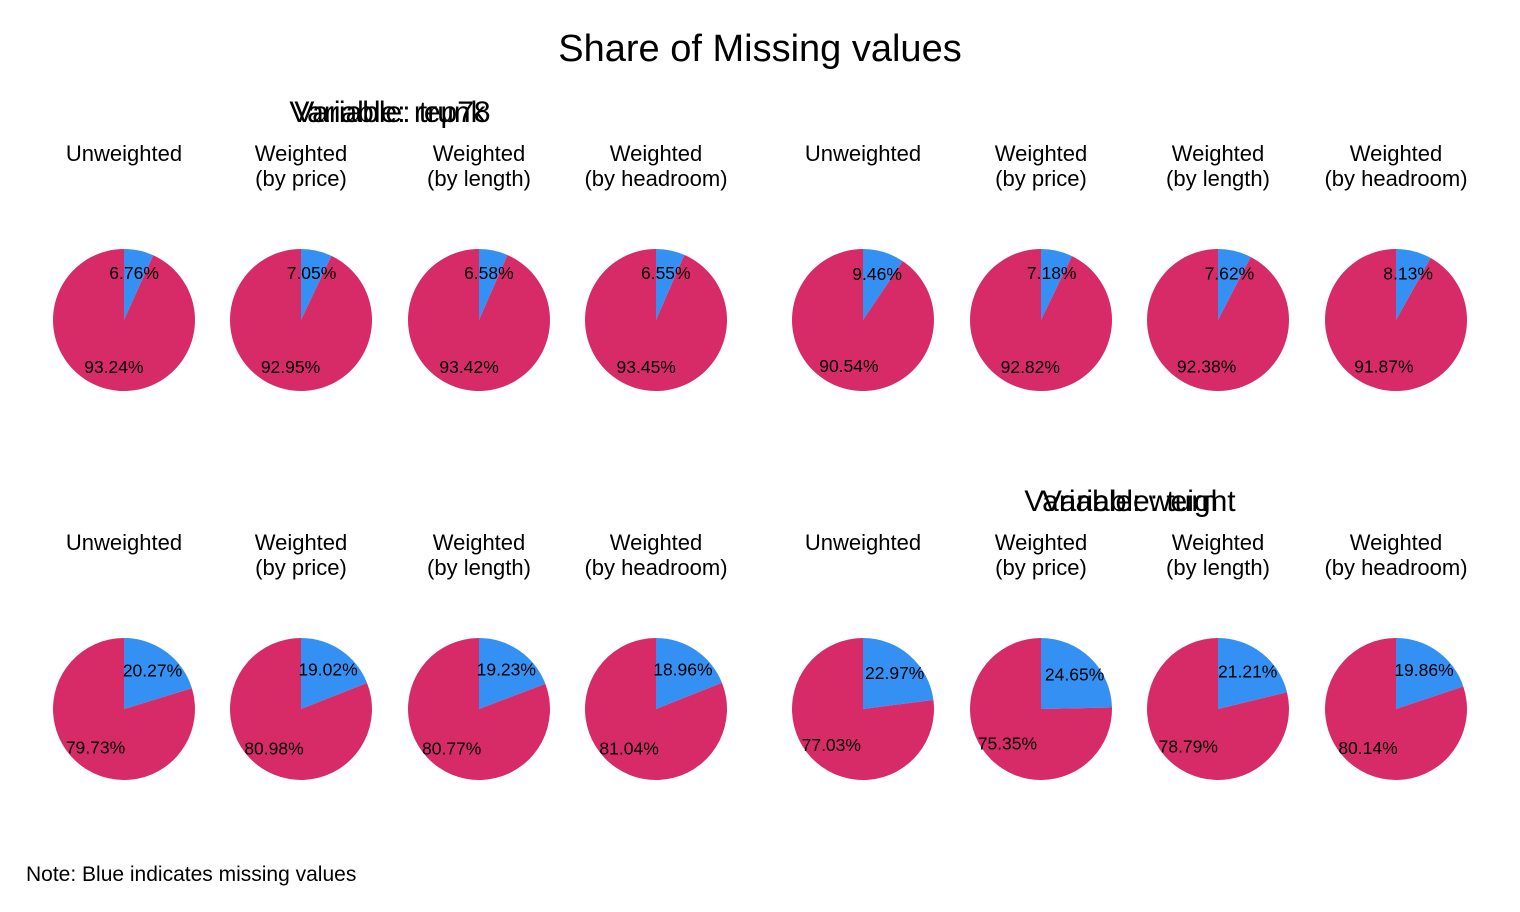 The image size is (1520, 912). I want to click on pie-label-present: 81.04%, so click(628, 749).